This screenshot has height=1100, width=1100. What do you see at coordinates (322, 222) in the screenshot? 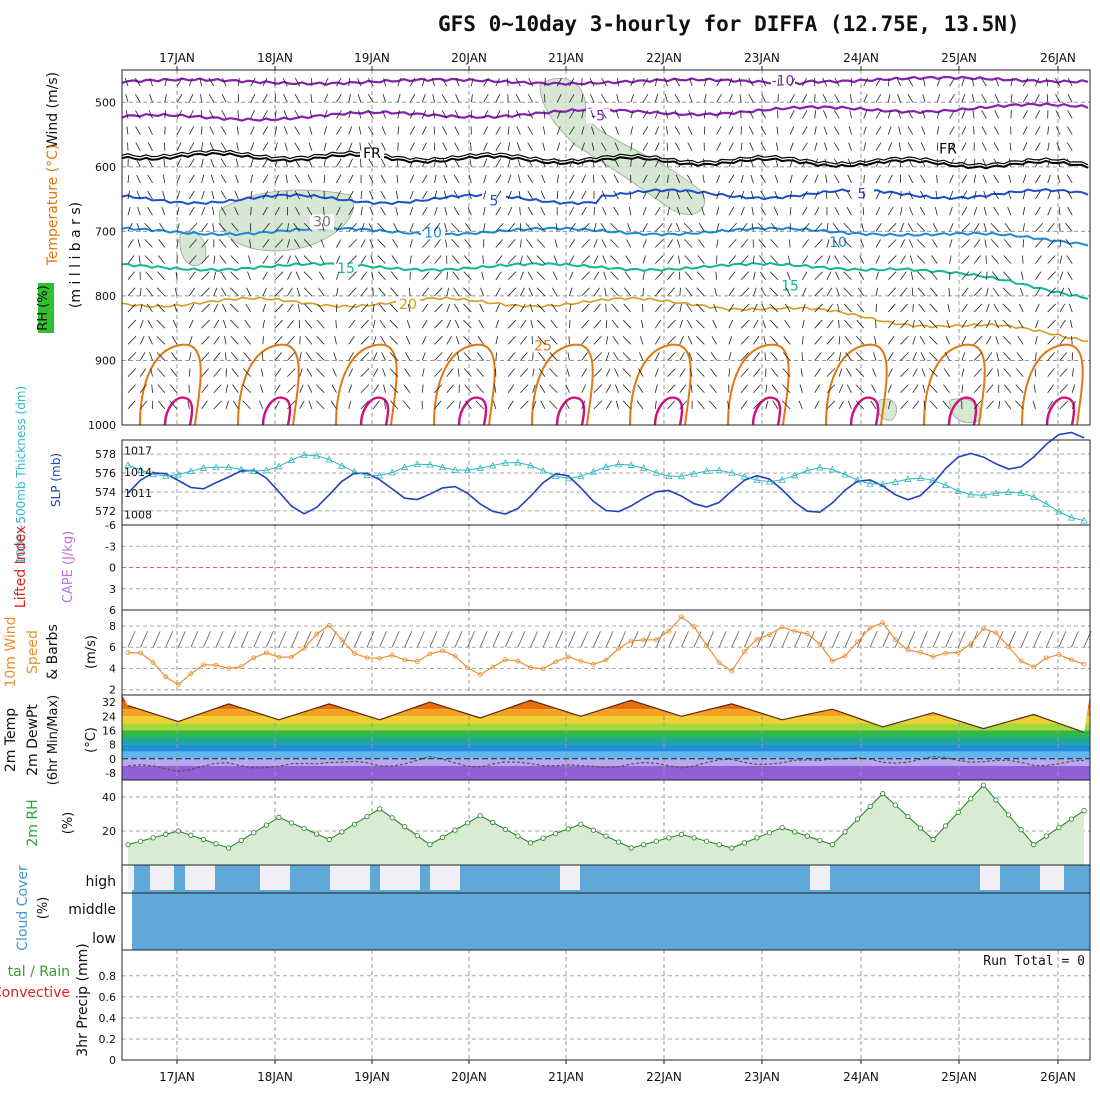
I see `isotherm-label: 30` at bounding box center [322, 222].